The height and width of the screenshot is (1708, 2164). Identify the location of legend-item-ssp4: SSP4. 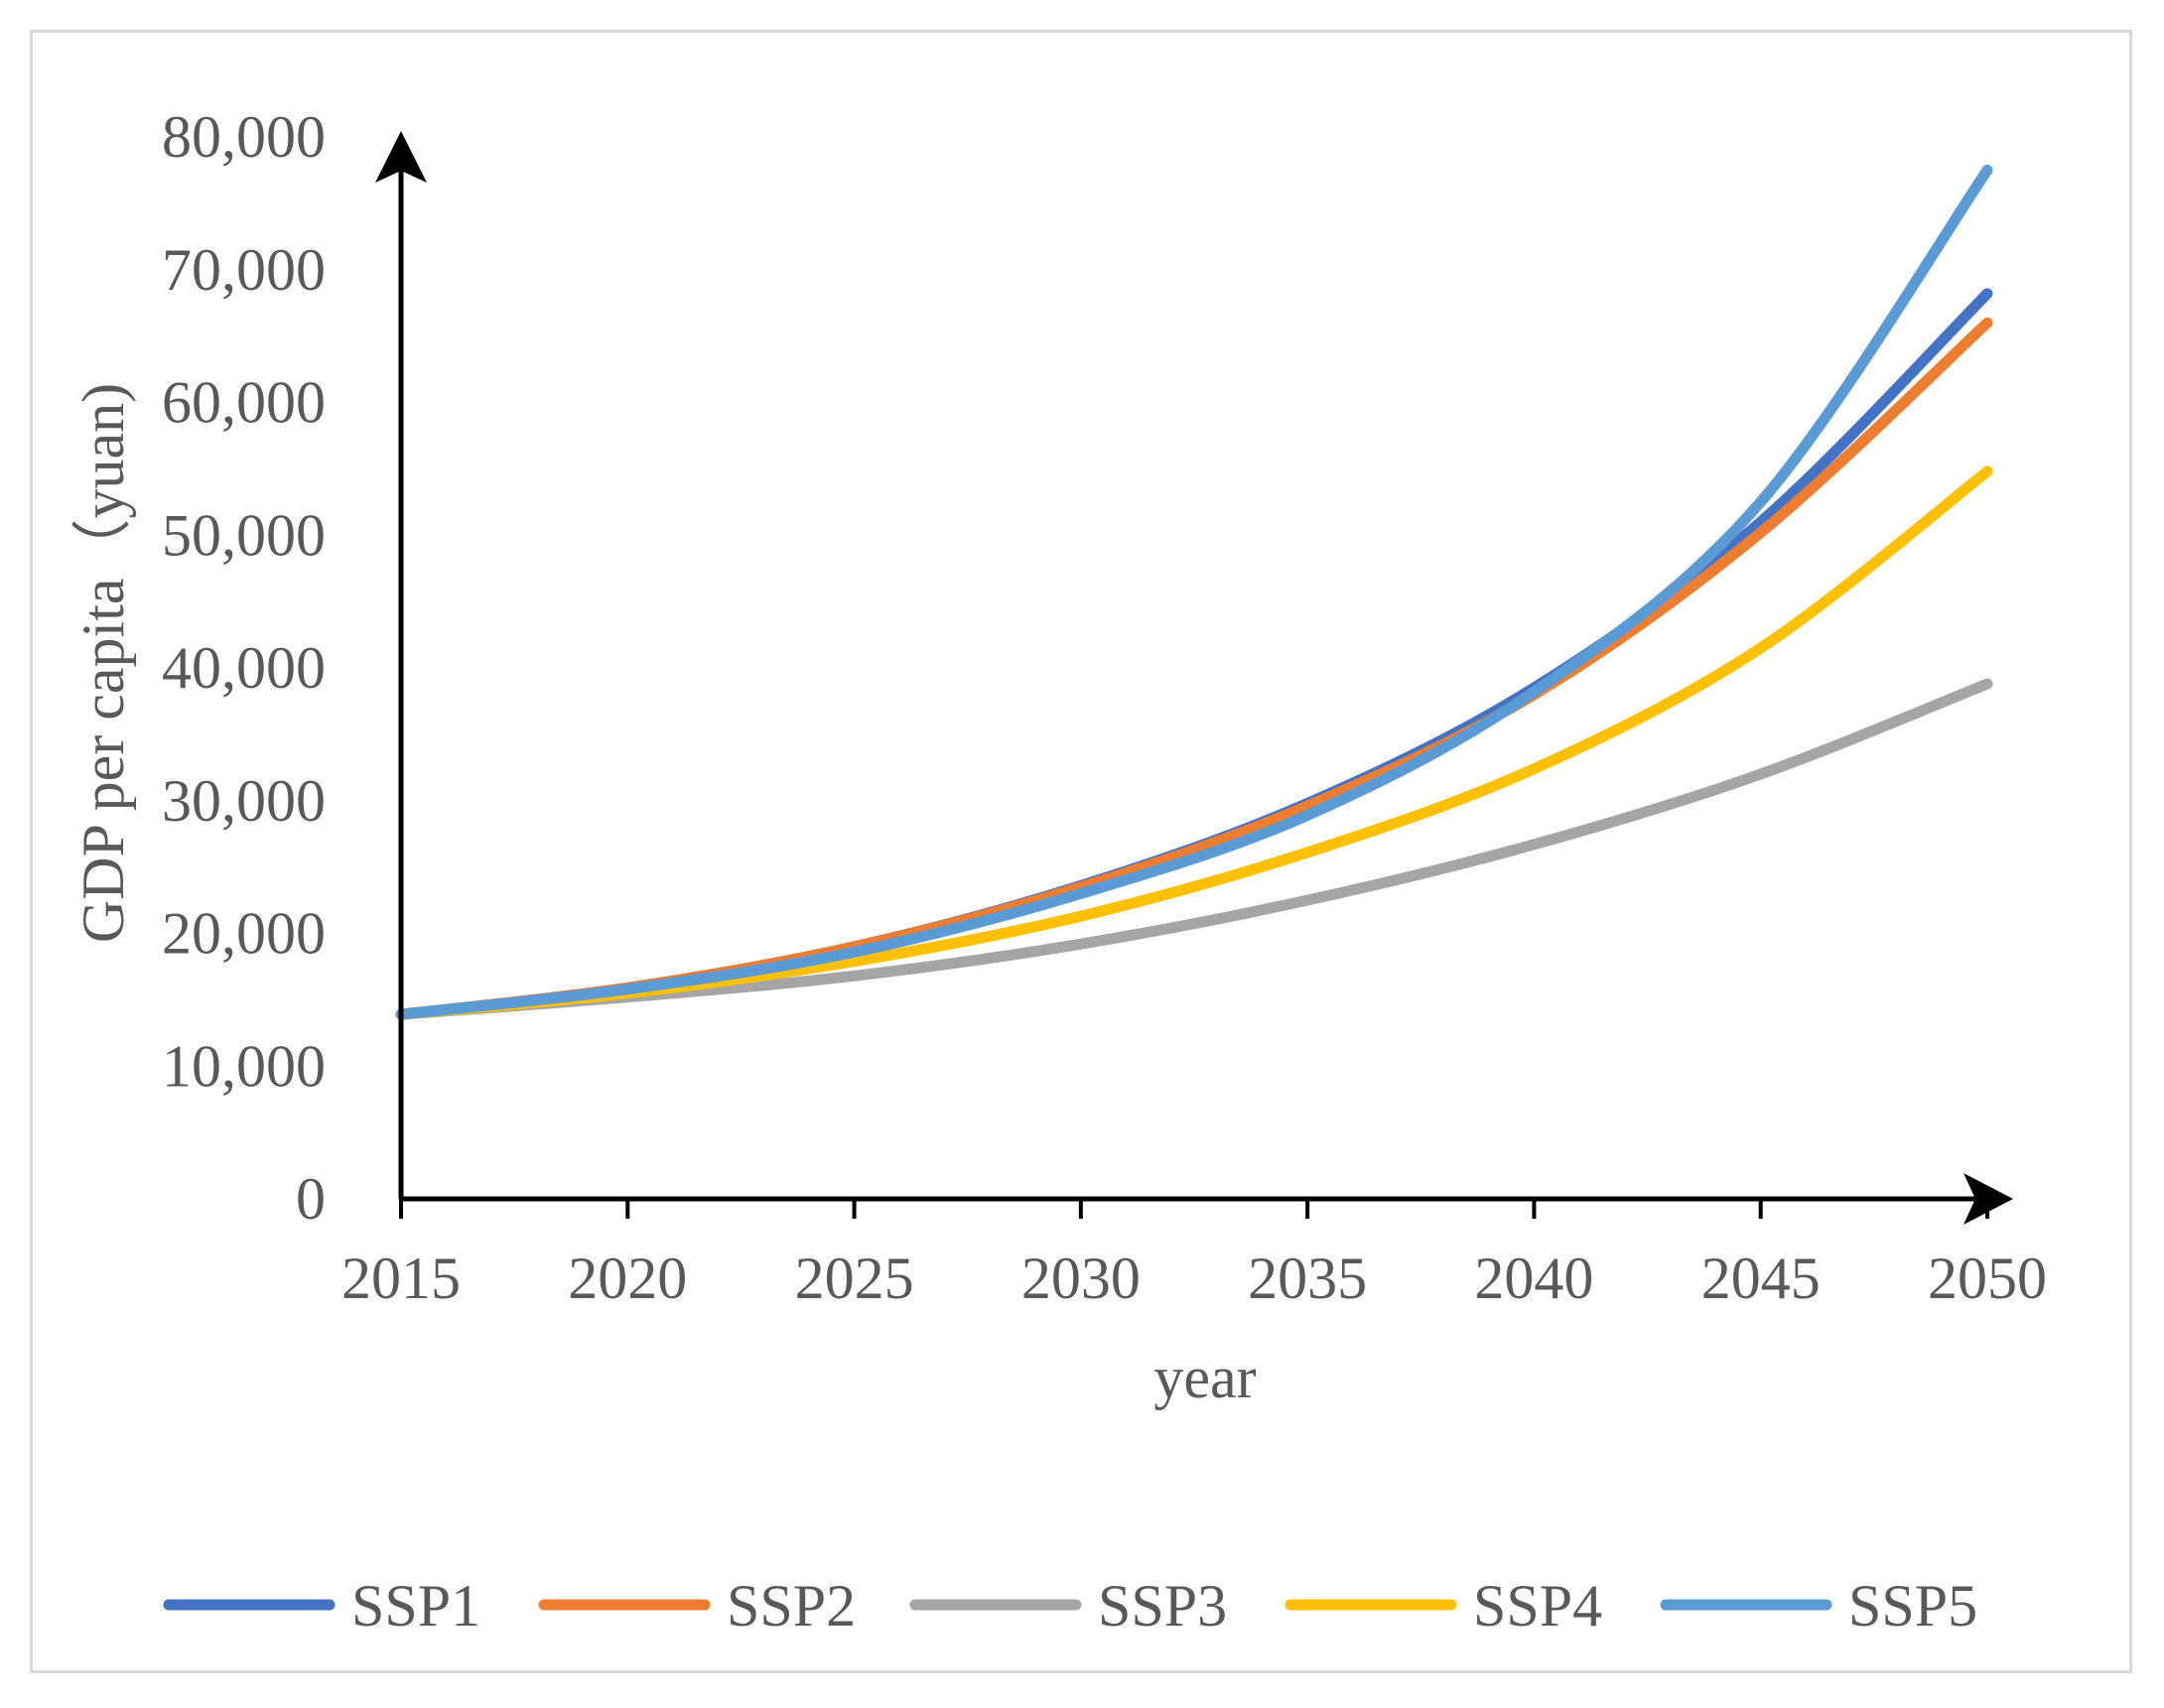
(1443, 1606).